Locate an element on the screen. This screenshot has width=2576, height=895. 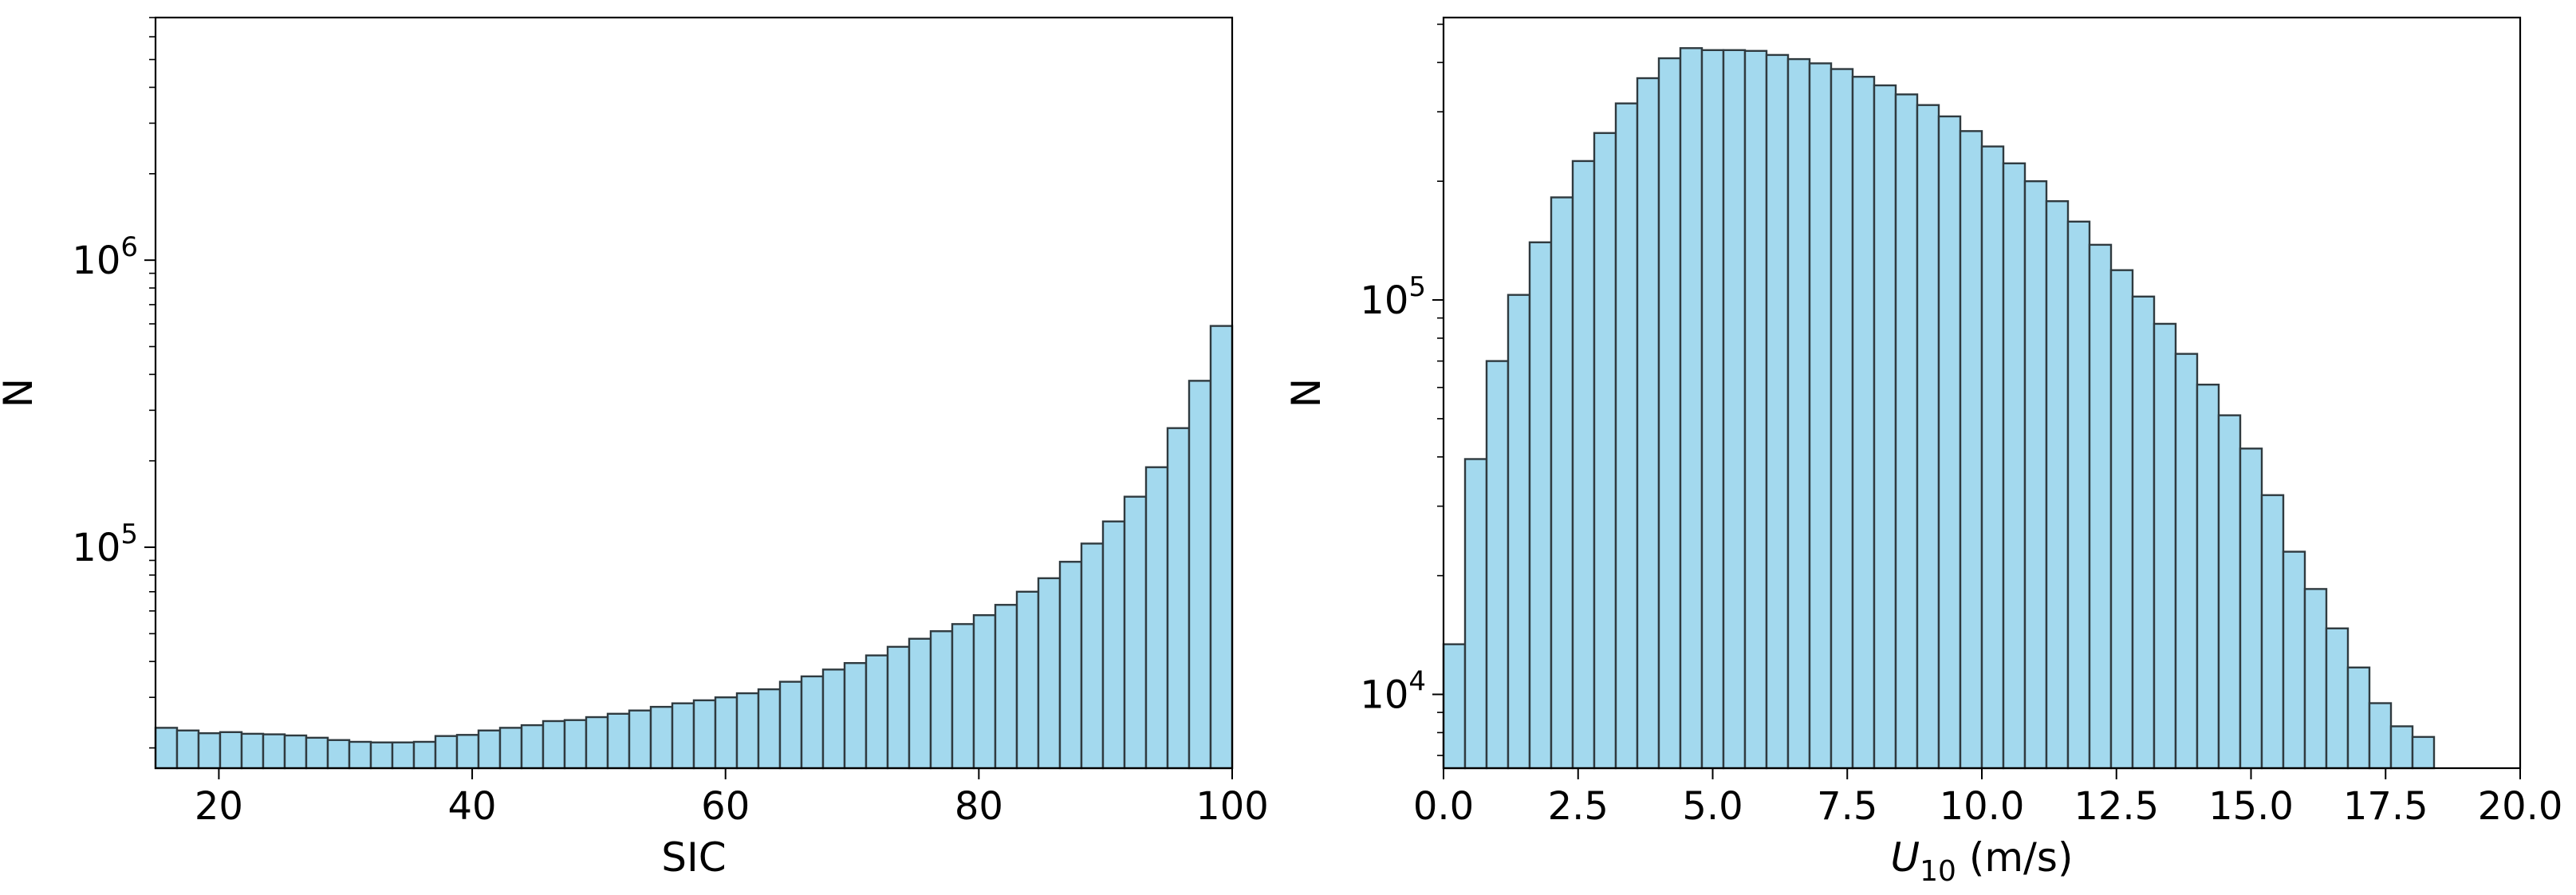
x-tick-label: 100 is located at coordinates (1232, 806).